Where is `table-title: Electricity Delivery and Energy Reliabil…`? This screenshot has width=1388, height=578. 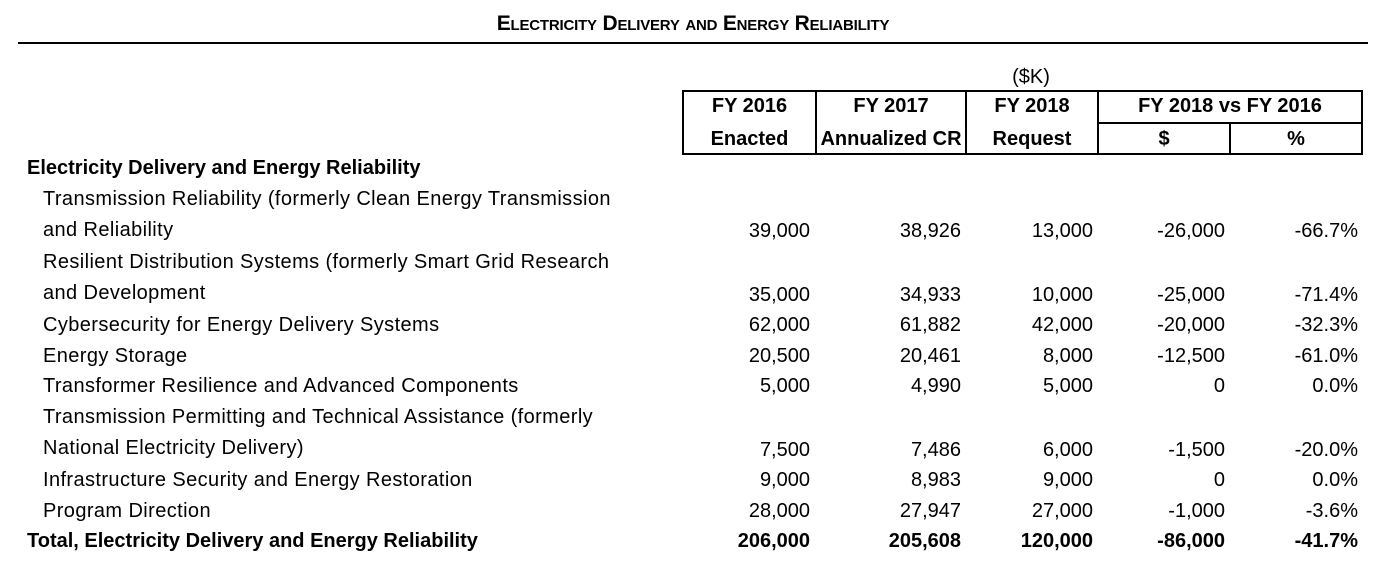 table-title: Electricity Delivery and Energy Reliabil… is located at coordinates (693, 23).